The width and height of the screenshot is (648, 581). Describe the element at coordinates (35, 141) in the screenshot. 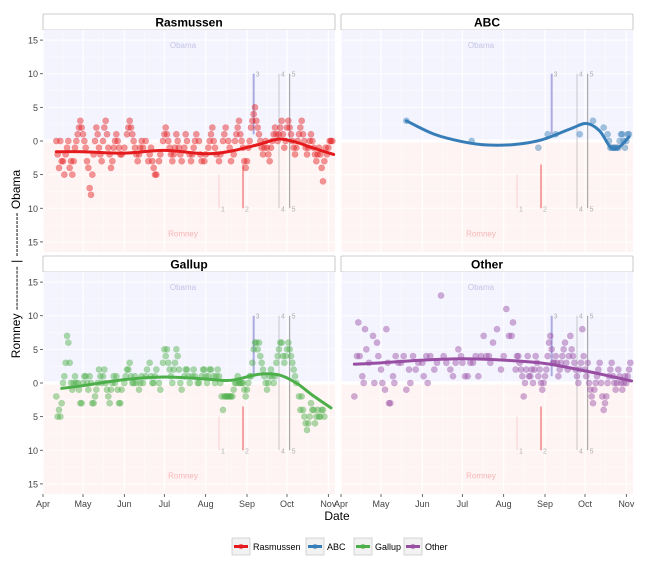

I see `y-axis: 15 10 5 0 5 10 15` at that location.